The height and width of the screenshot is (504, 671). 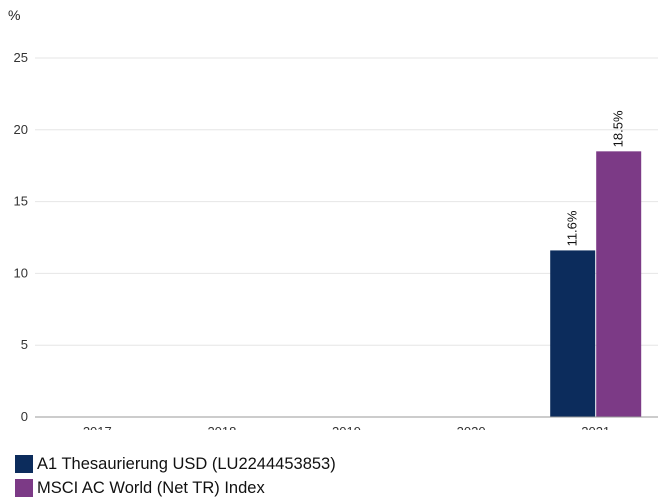 What do you see at coordinates (24, 416) in the screenshot?
I see `y-tick-label: 0` at bounding box center [24, 416].